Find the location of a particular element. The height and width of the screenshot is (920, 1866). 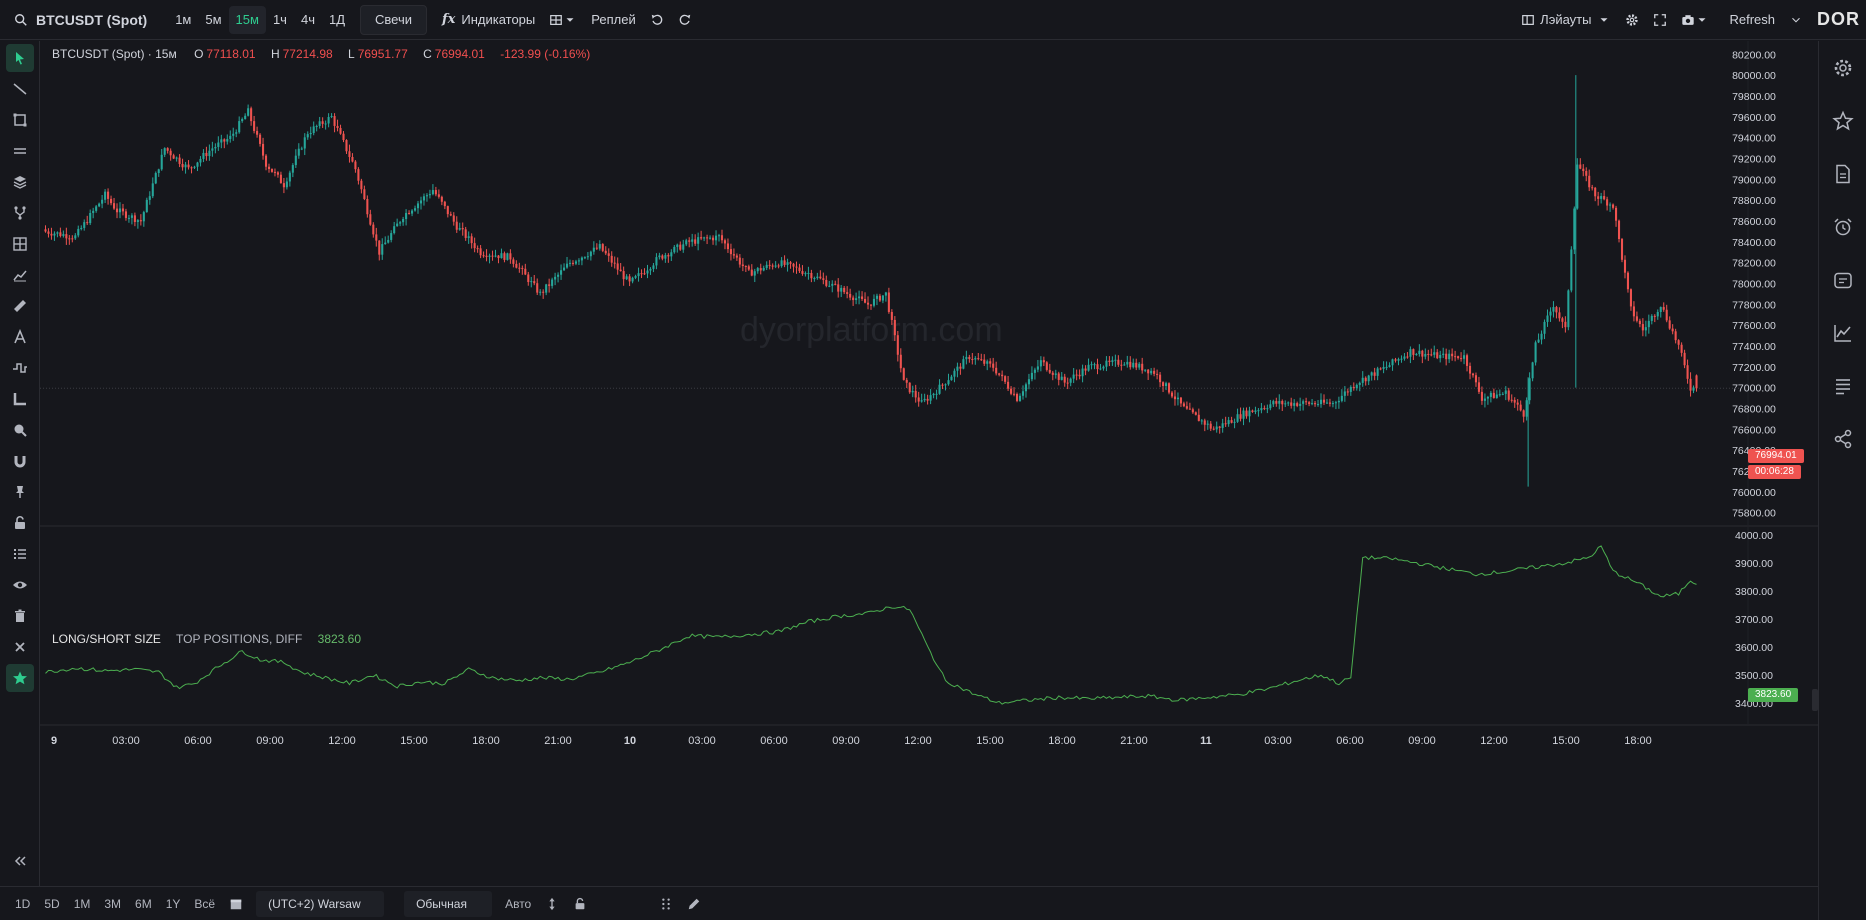

timeframe-5m: 5м is located at coordinates (213, 19).